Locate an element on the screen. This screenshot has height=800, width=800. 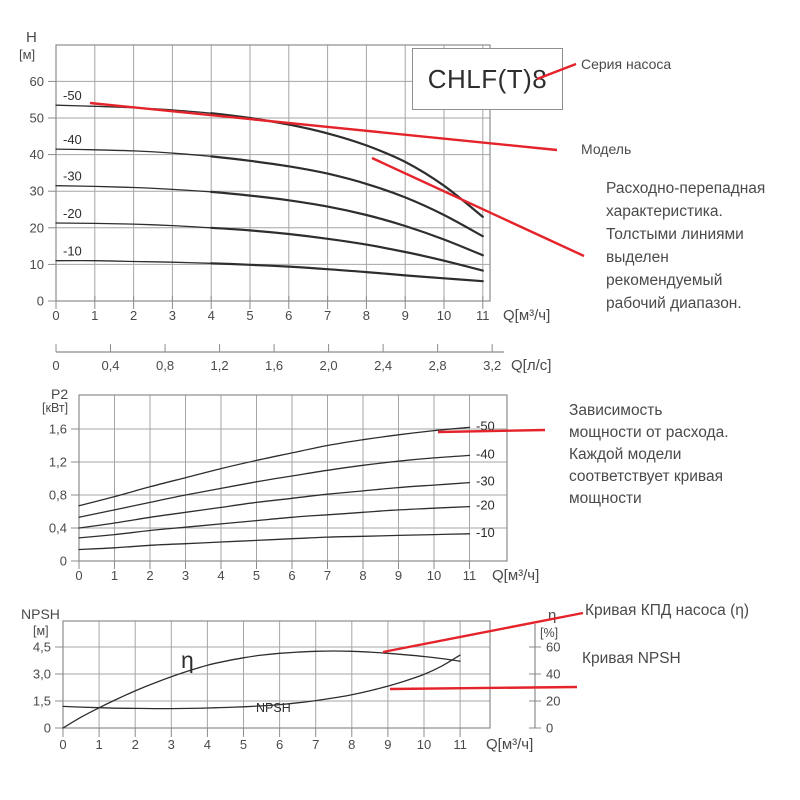
npsh-curve-label: NPSH is located at coordinates (273, 708).